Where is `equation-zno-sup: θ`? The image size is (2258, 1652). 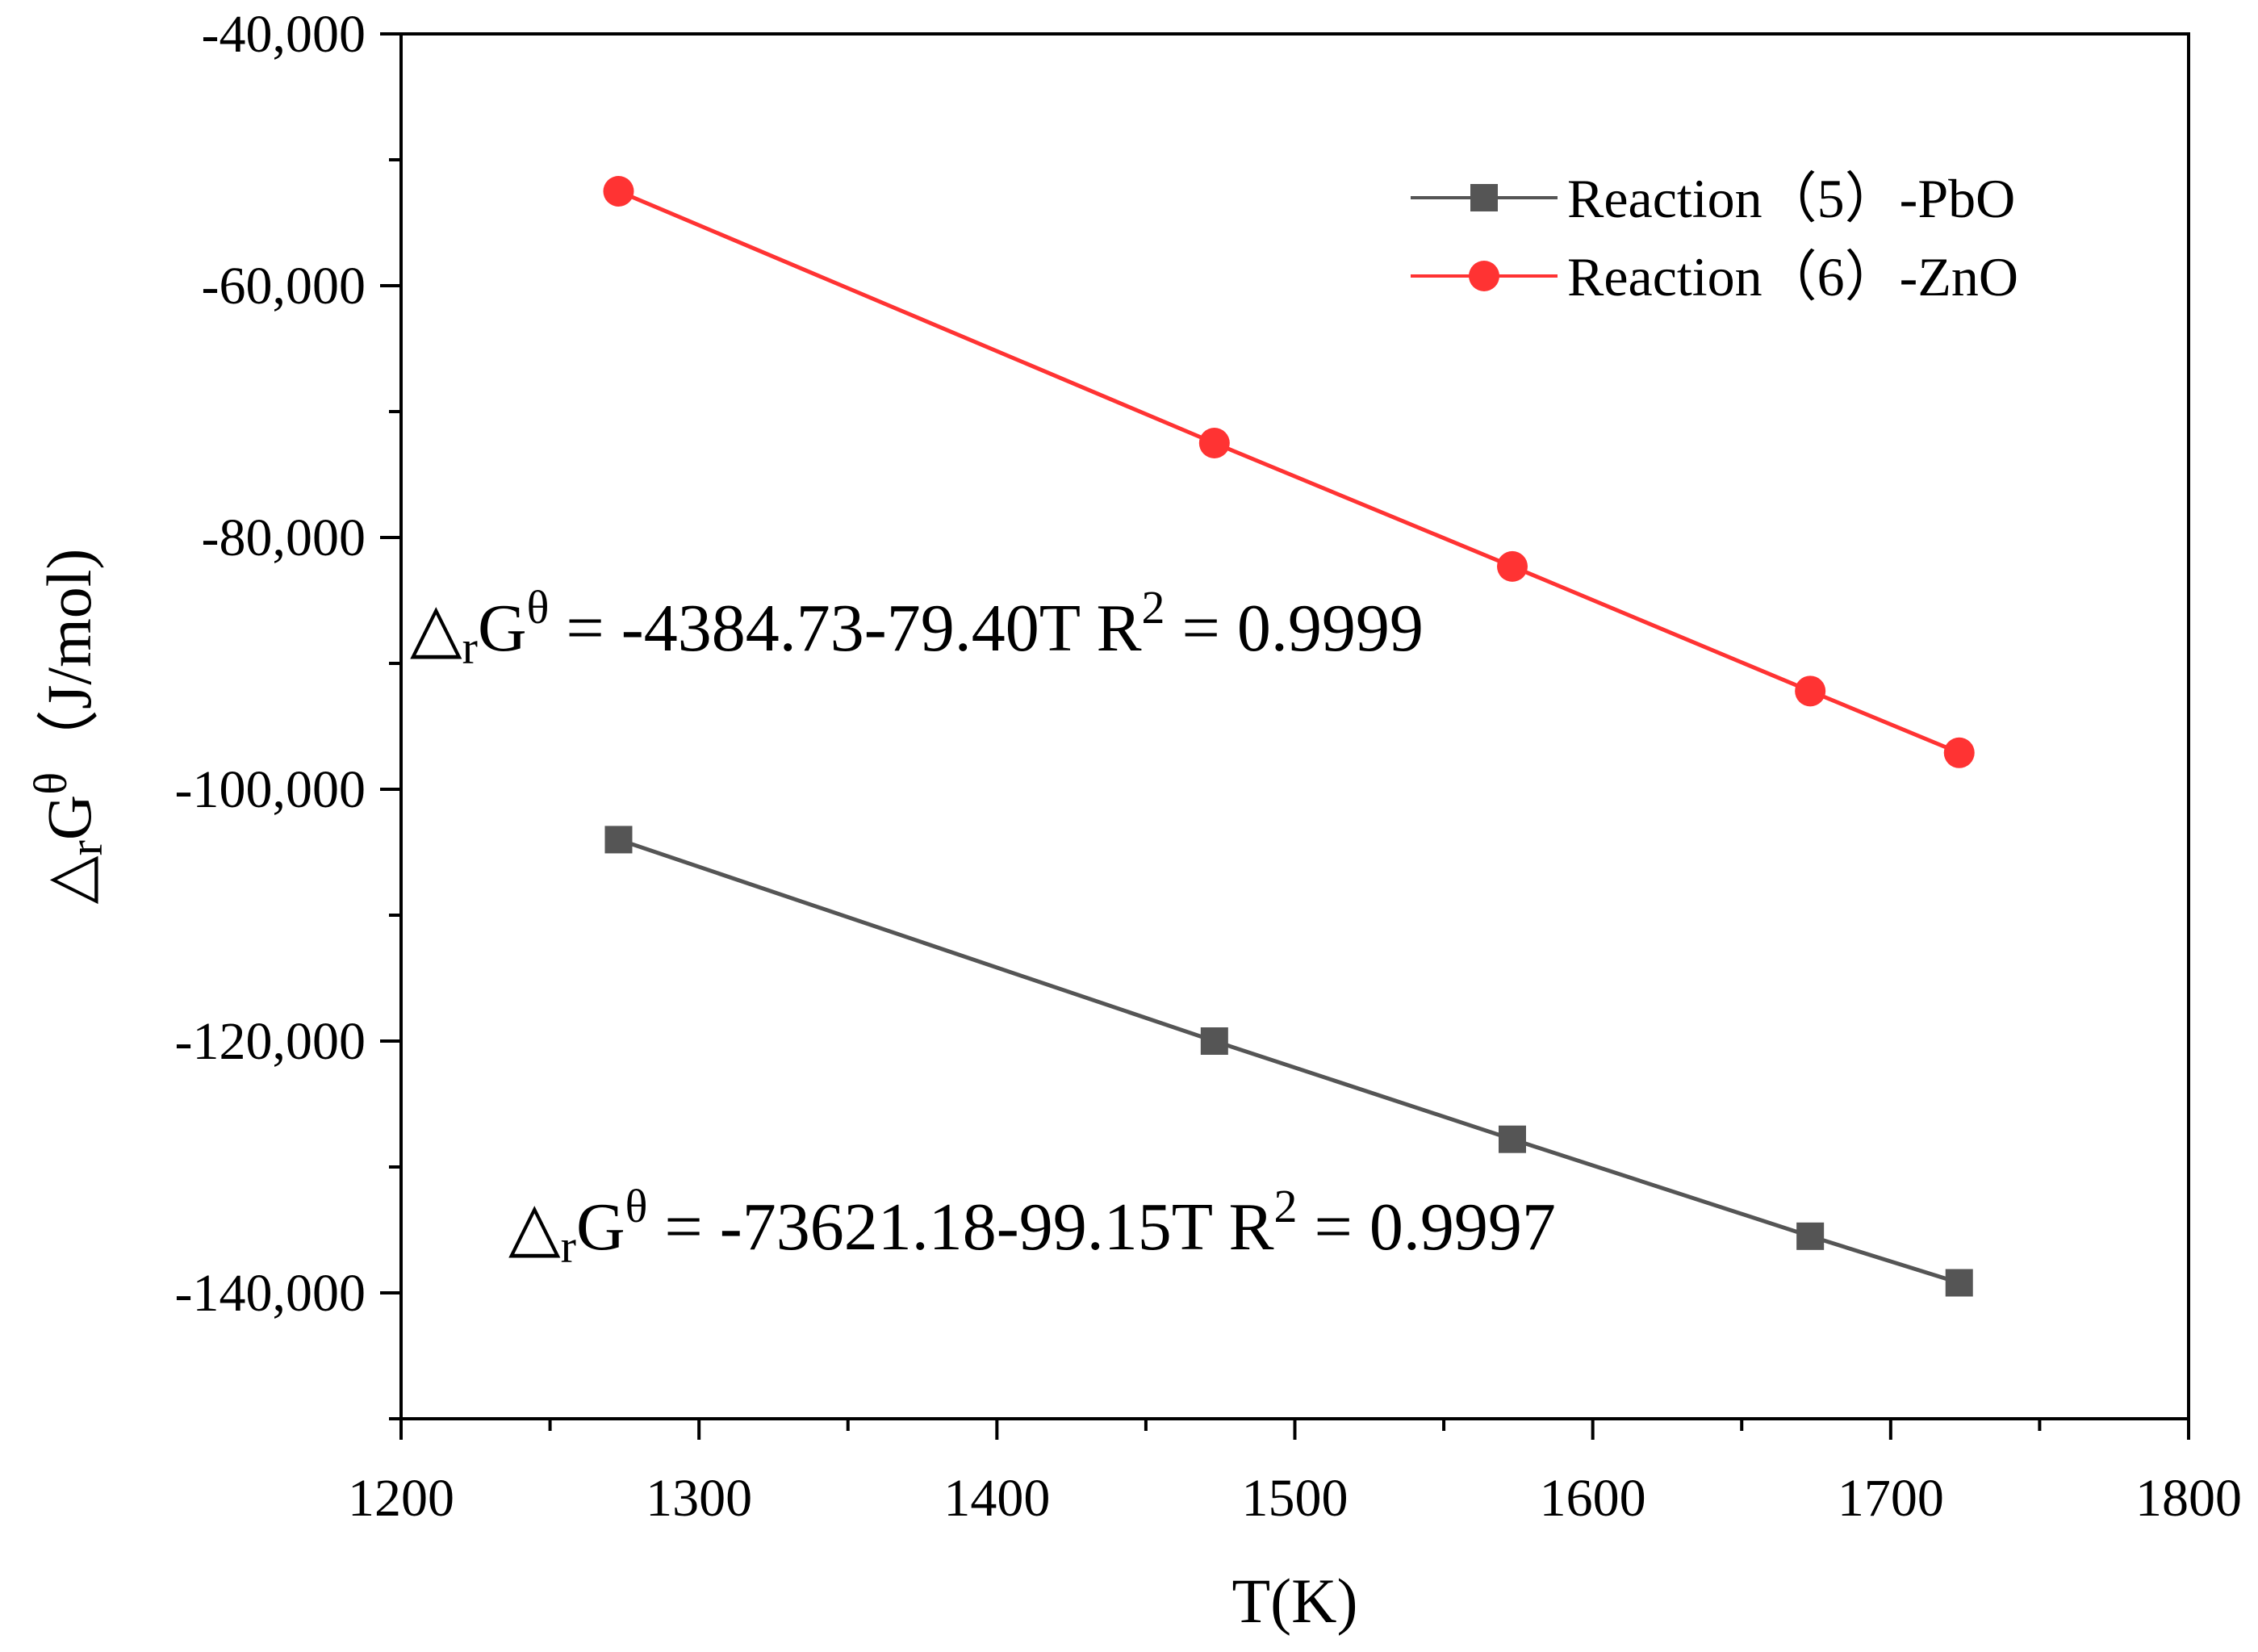 equation-zno-sup: θ is located at coordinates (538, 607).